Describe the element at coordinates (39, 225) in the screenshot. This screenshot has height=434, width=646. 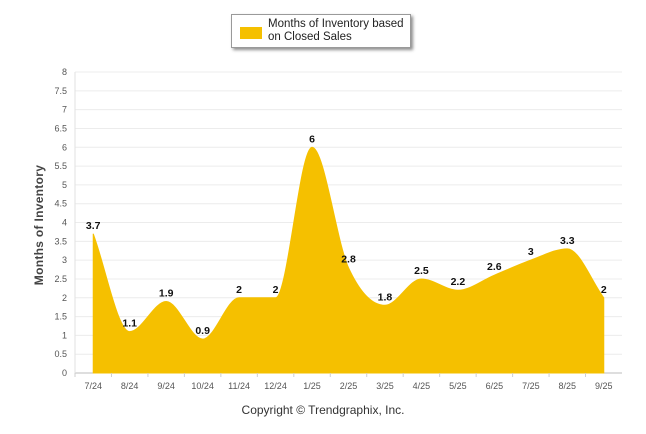
I see `y-axis-title: Months of Inventory` at that location.